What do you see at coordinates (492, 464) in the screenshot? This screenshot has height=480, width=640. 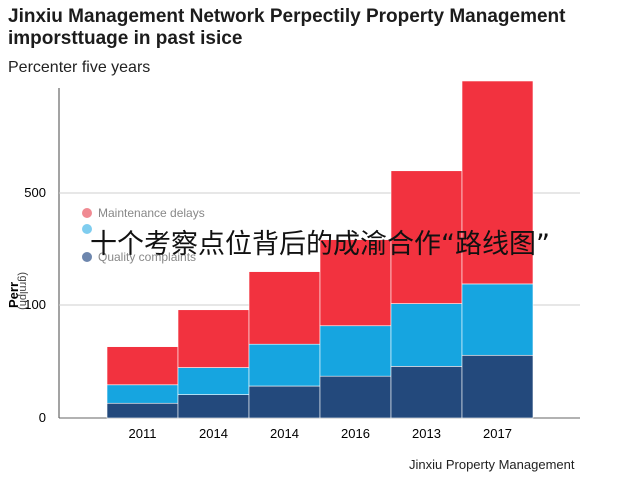 I see `source-footer: Jinxiu Property Management` at bounding box center [492, 464].